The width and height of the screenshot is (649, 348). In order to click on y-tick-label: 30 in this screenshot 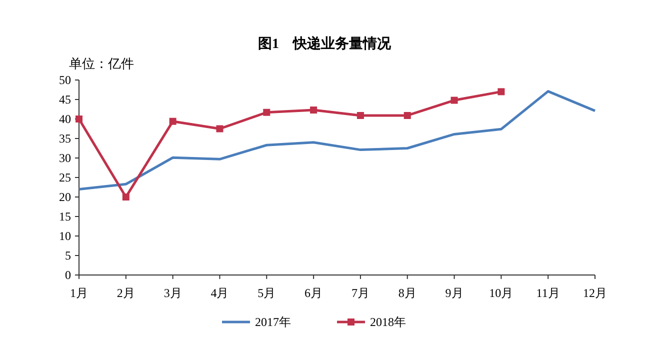, I will do `click(65, 158)`.